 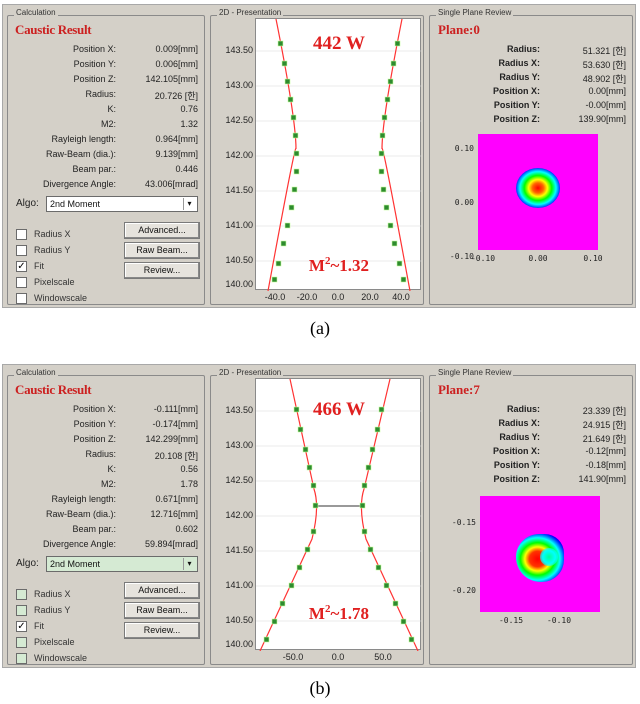 I want to click on heat-x-tick: -0.10, so click(x=559, y=620).